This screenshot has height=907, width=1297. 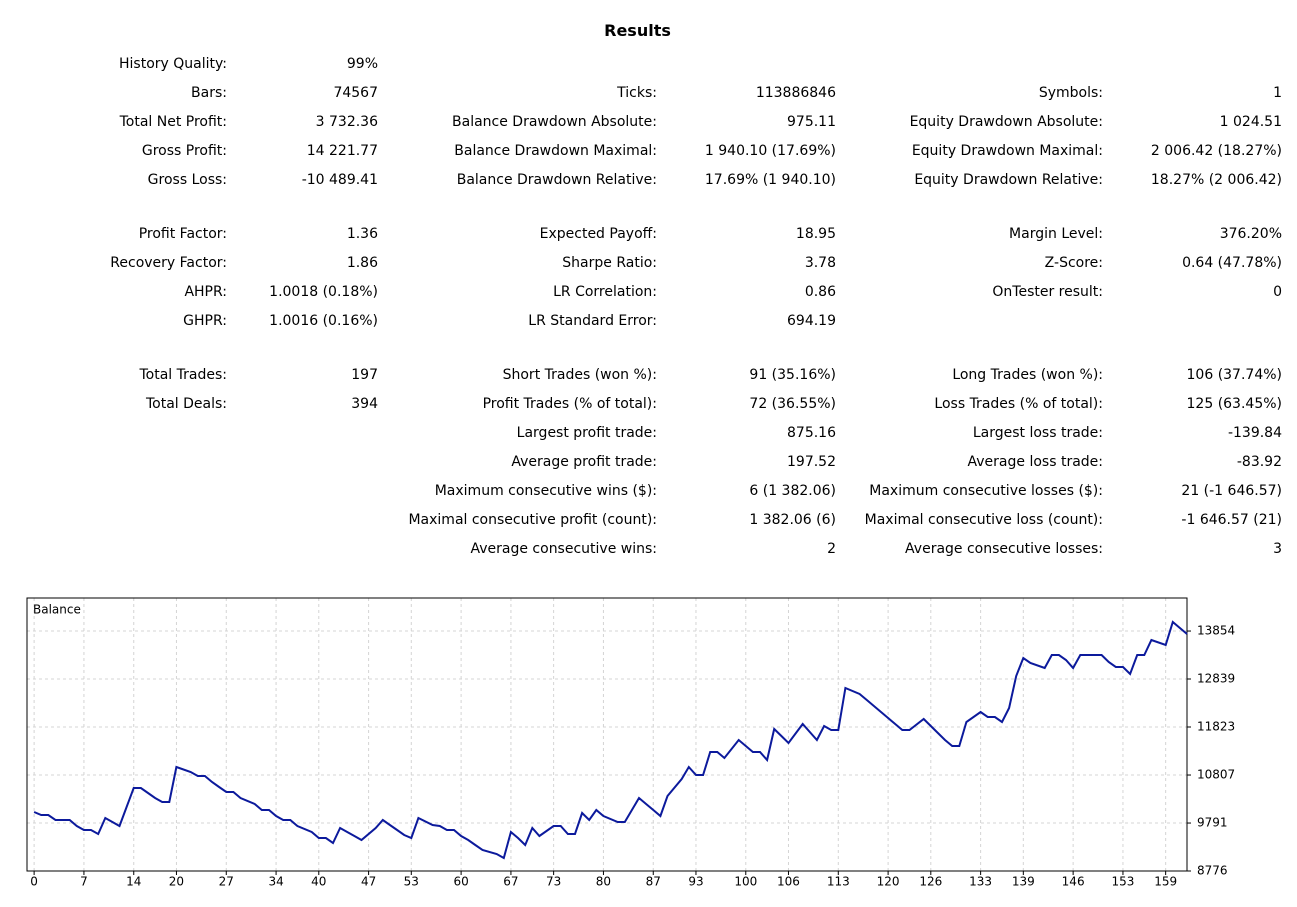 I want to click on x-tick-label: 87, so click(x=653, y=882).